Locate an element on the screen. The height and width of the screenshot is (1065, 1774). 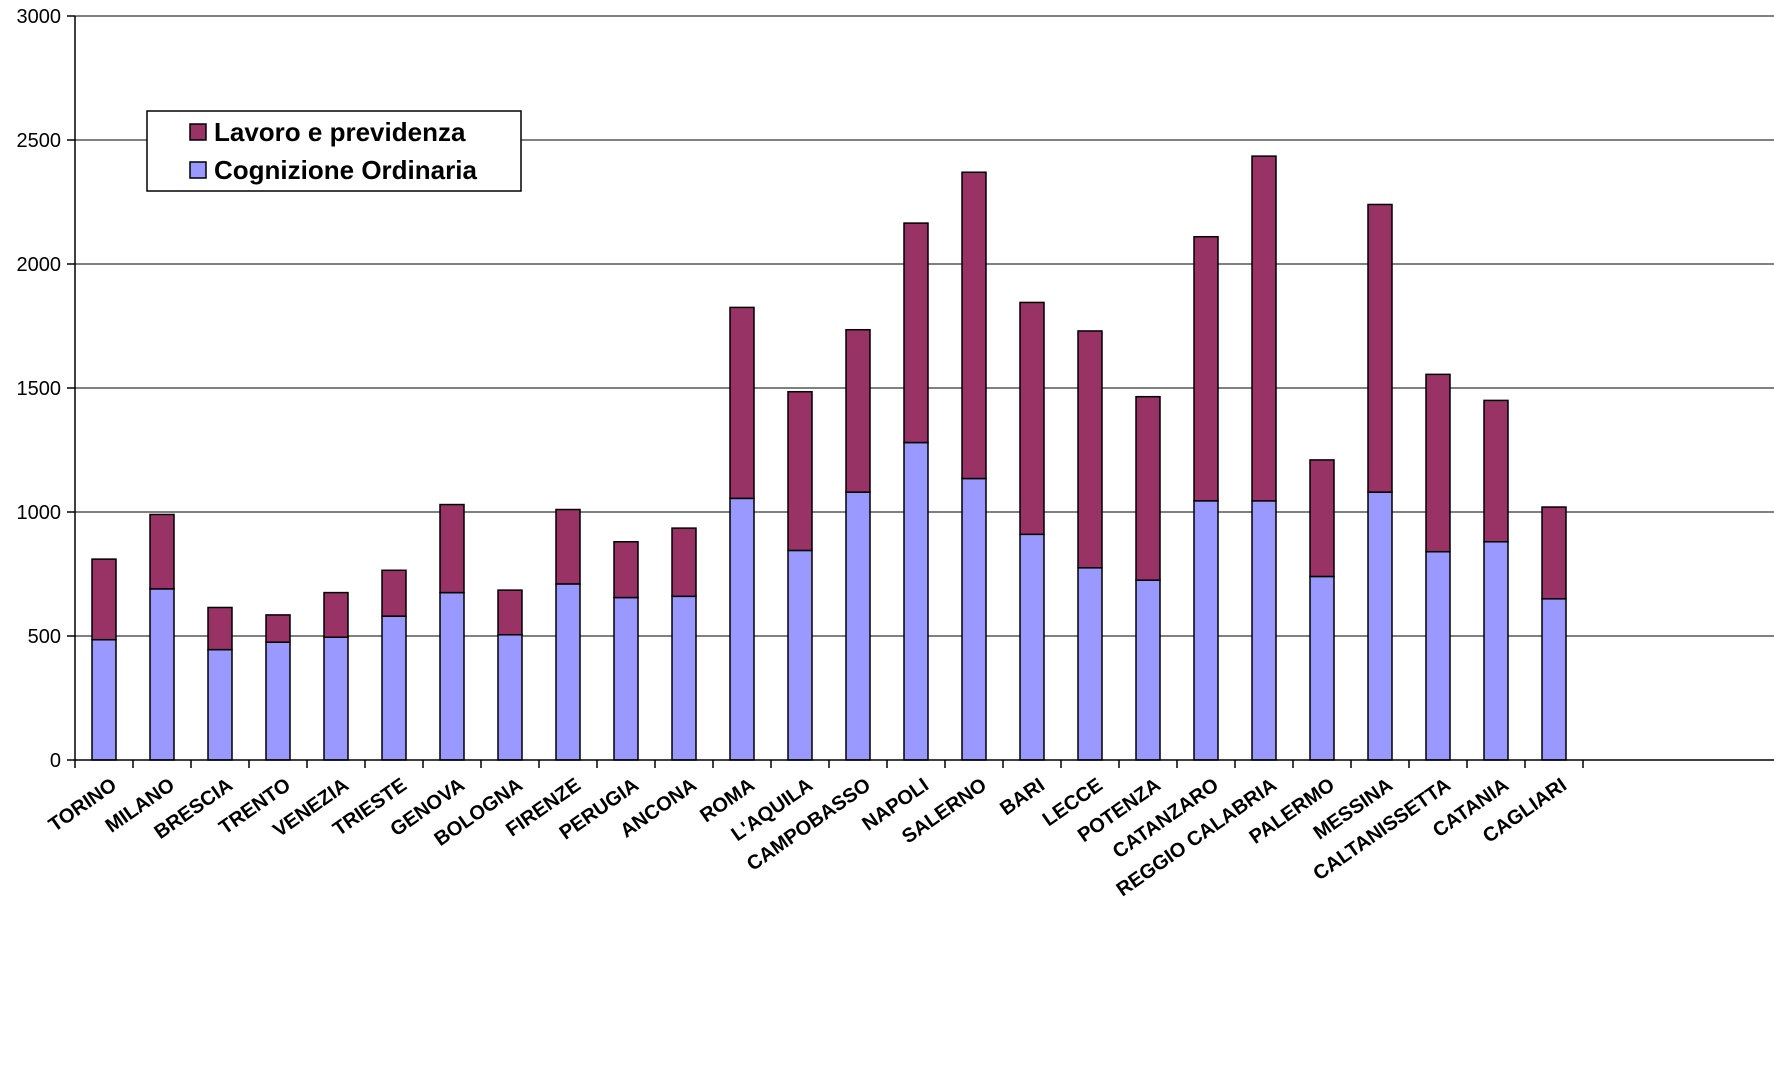
y-tick-label: 3000 is located at coordinates (39, 17).